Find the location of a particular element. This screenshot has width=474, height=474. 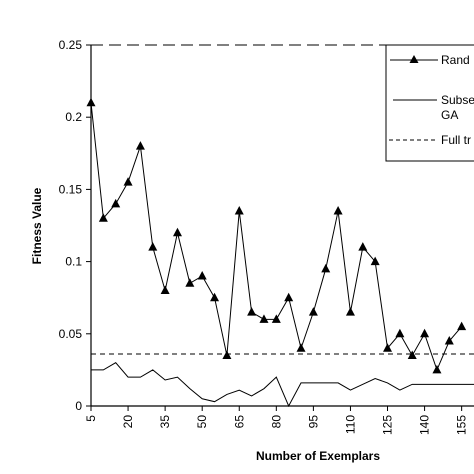

x-axis-title: Number of Exemplars is located at coordinates (318, 456).